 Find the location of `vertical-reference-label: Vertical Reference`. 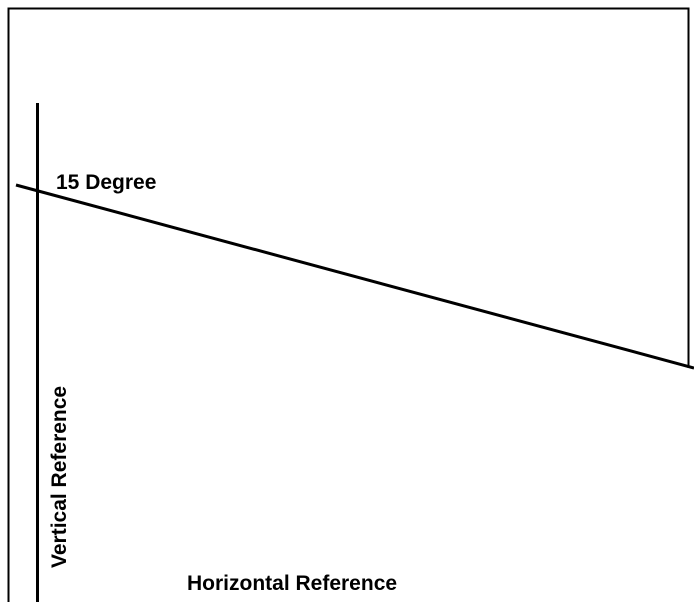

vertical-reference-label: Vertical Reference is located at coordinates (59, 477).